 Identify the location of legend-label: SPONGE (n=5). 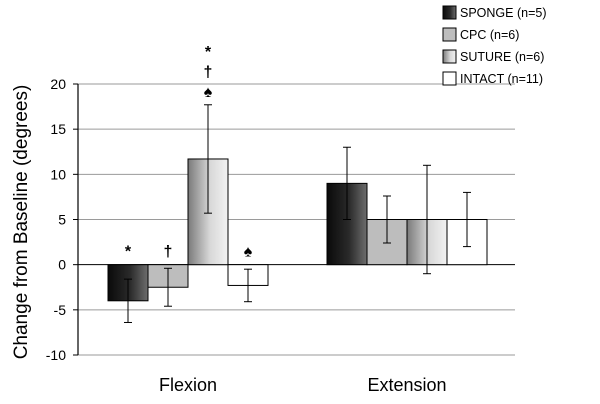
(503, 13).